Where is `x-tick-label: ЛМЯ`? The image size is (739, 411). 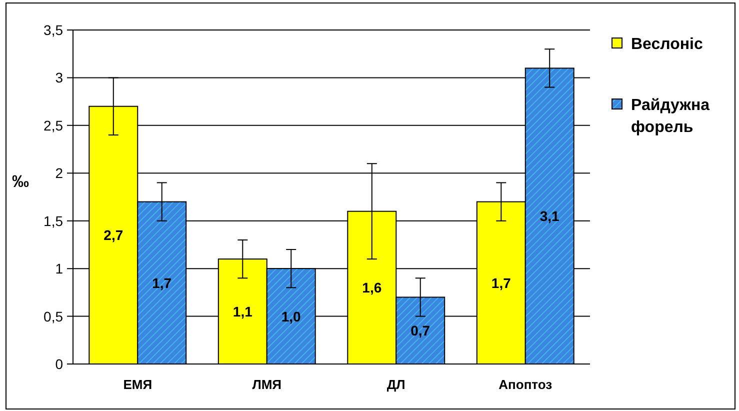 x-tick-label: ЛМЯ is located at coordinates (267, 384).